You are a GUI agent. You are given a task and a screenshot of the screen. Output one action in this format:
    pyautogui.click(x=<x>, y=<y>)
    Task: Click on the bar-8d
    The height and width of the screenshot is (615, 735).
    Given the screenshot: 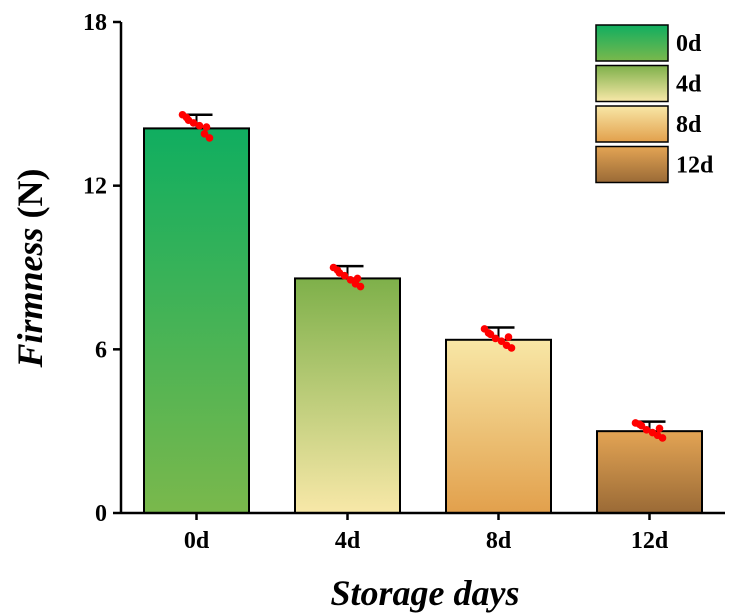 What is the action you would take?
    pyautogui.click(x=498, y=426)
    